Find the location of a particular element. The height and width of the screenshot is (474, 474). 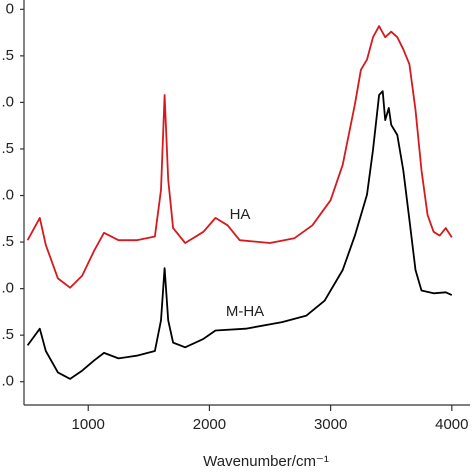

x-tick-label: 3000 is located at coordinates (330, 424).